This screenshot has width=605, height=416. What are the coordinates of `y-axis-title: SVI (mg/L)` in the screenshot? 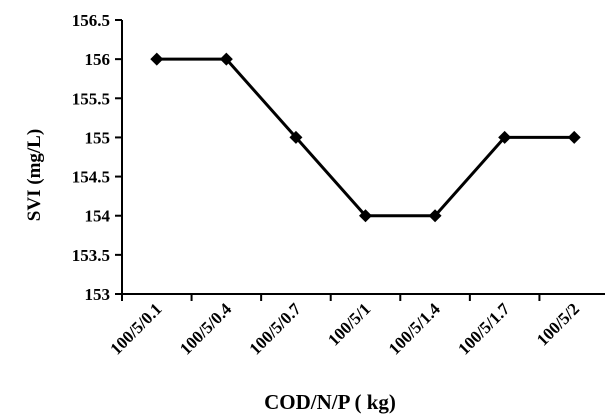 It's located at (34, 175).